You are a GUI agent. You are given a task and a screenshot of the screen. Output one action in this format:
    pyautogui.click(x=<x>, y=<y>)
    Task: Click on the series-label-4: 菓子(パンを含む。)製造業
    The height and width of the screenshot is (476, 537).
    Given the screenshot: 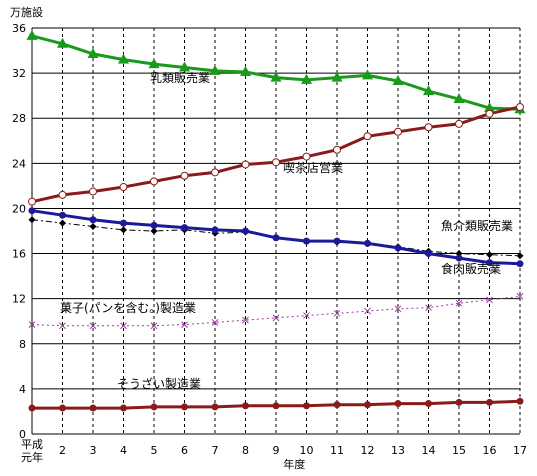 What is the action you would take?
    pyautogui.click(x=128, y=307)
    